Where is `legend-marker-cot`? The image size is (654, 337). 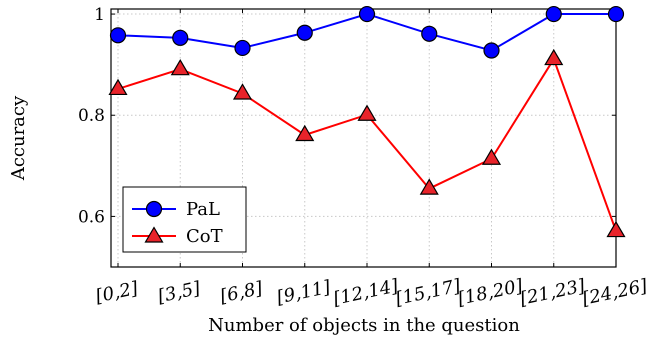
legend-marker-cot is located at coordinates (154, 234).